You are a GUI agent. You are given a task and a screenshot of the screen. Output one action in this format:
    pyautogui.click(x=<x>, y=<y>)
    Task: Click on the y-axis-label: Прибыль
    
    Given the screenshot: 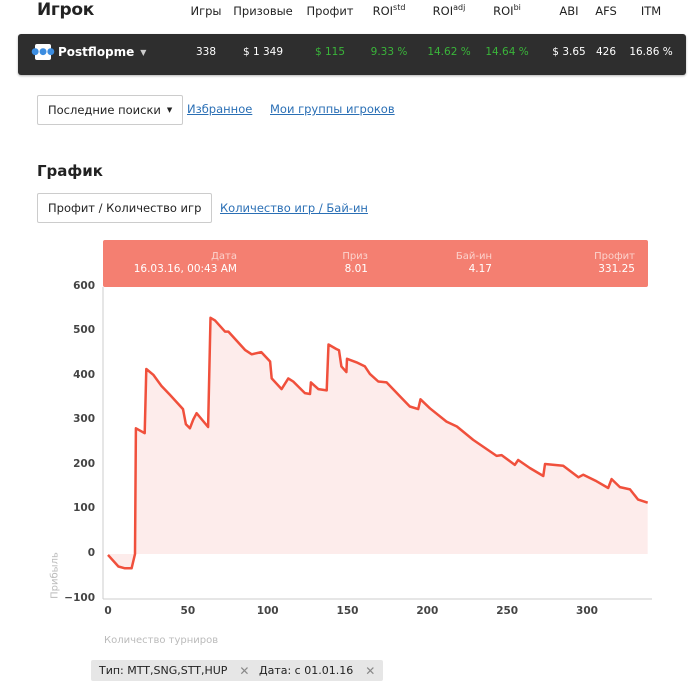 What is the action you would take?
    pyautogui.click(x=55, y=575)
    